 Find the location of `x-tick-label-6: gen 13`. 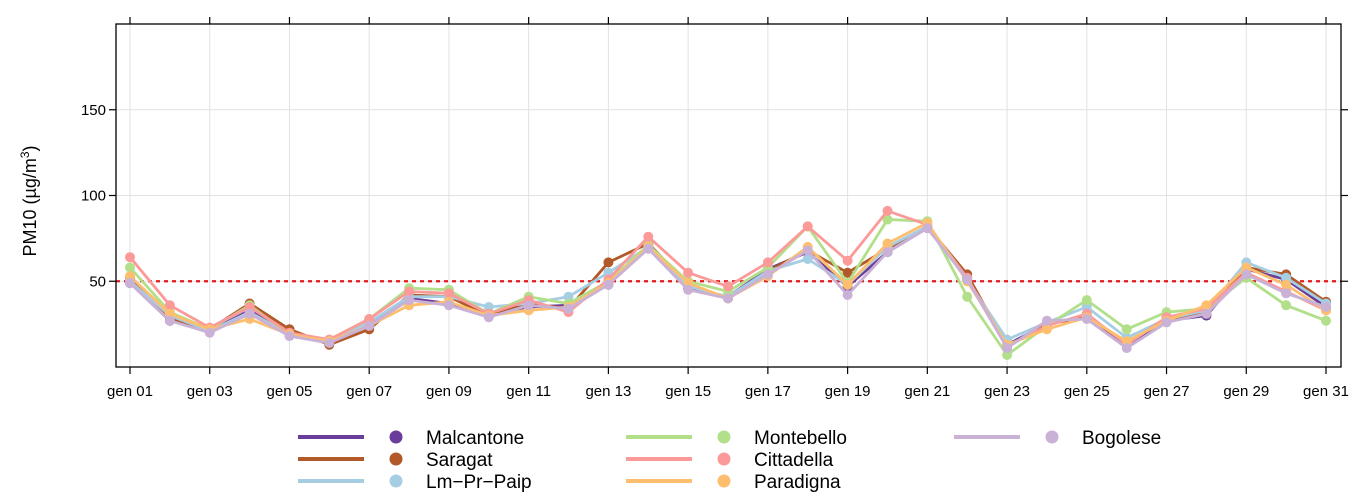

x-tick-label-6: gen 13 is located at coordinates (608, 391).